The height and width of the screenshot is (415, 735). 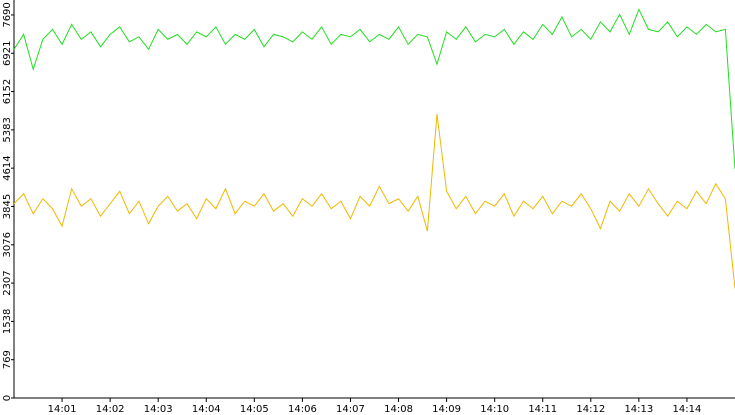 I want to click on x-tick-label: 14:09, so click(x=446, y=409).